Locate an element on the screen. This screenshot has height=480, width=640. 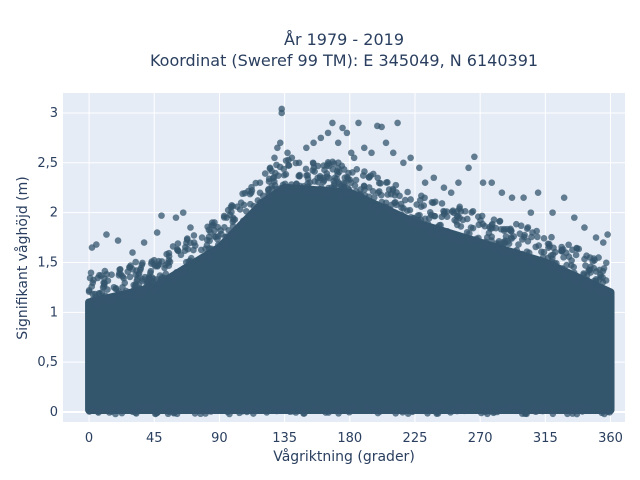
y-tick-label: 0 is located at coordinates (54, 412).